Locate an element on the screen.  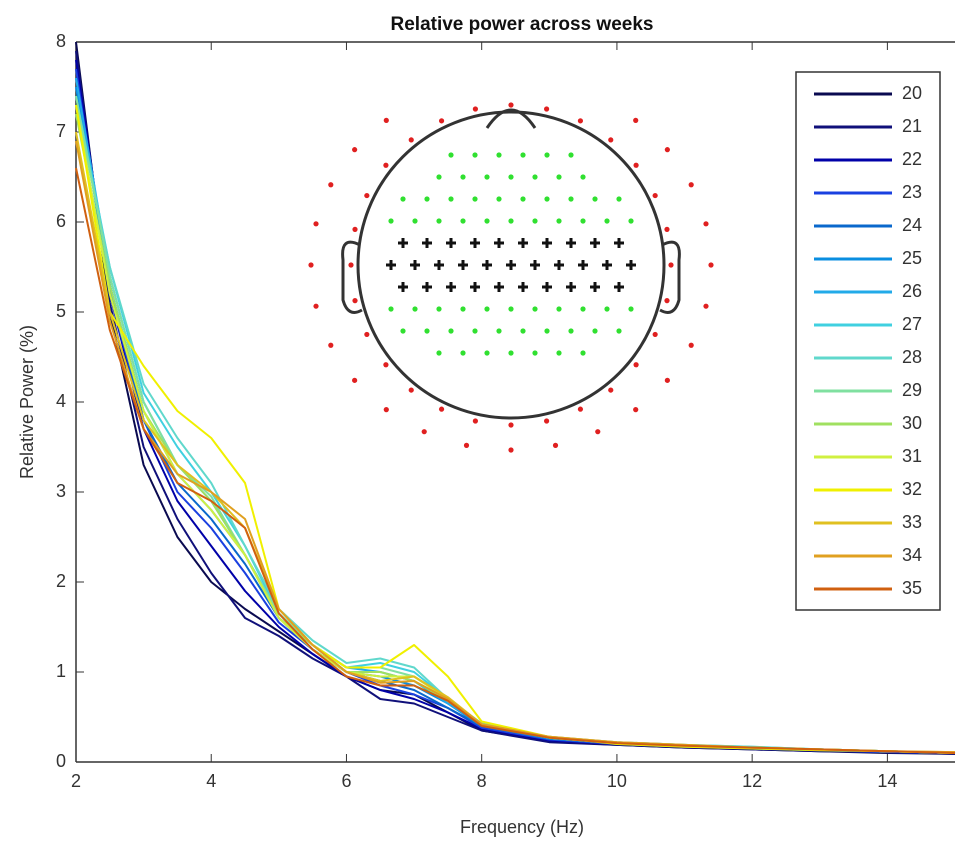
legend-label: 26 is located at coordinates (912, 291).